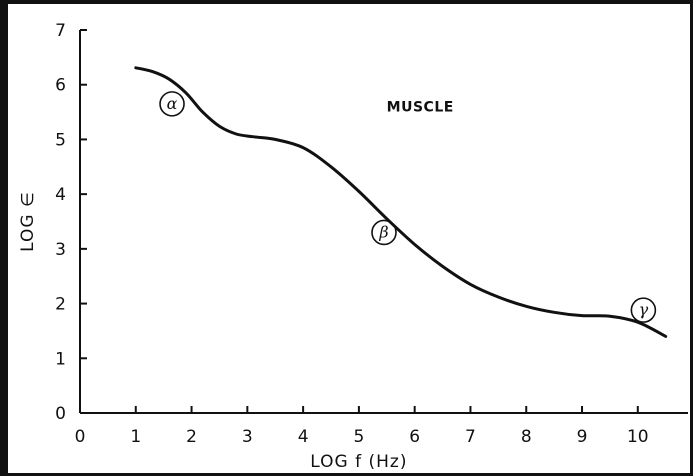 Image resolution: width=693 pixels, height=476 pixels. I want to click on annotation-label: α, so click(172, 103).